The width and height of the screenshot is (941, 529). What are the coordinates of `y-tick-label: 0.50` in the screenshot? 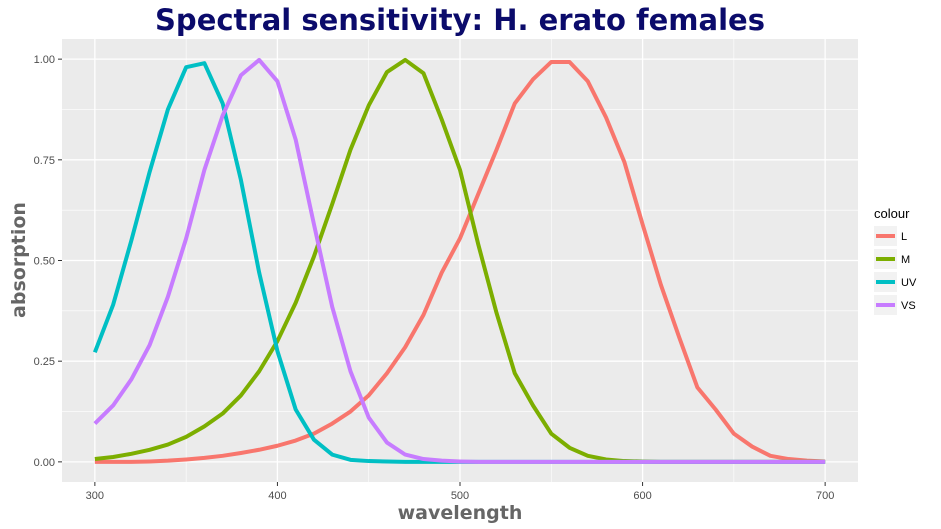 It's located at (44, 262).